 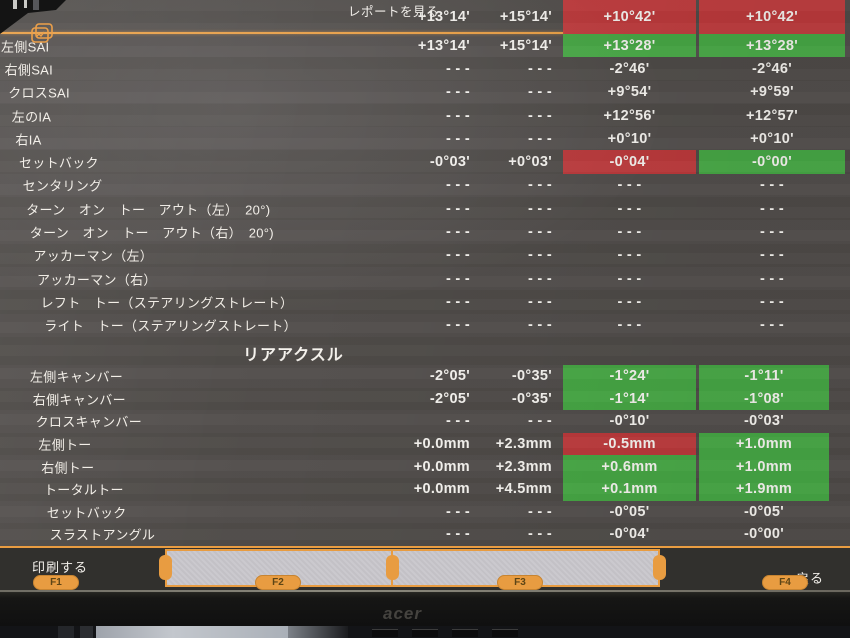 What do you see at coordinates (425, 92) in the screenshot?
I see `table-row: クロスSAI - - - - - - +9°54' +9°59'` at bounding box center [425, 92].